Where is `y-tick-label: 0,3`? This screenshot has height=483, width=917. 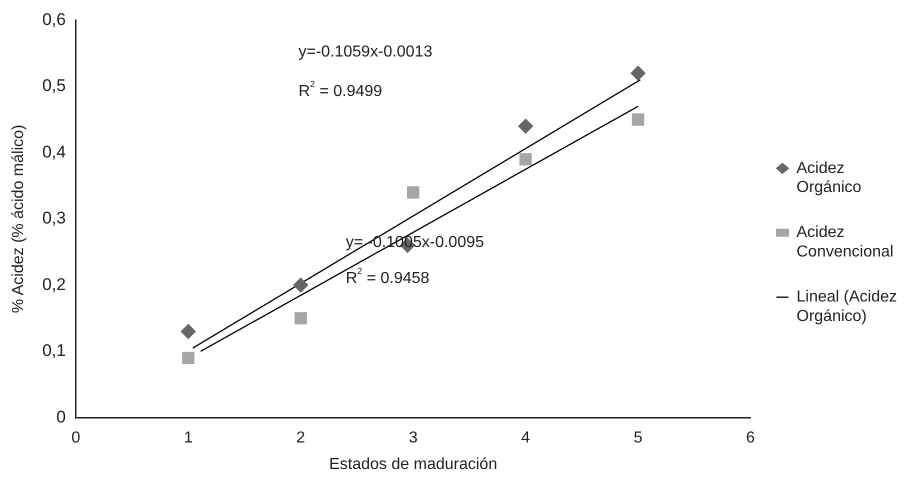 y-tick-label: 0,3 is located at coordinates (54, 218).